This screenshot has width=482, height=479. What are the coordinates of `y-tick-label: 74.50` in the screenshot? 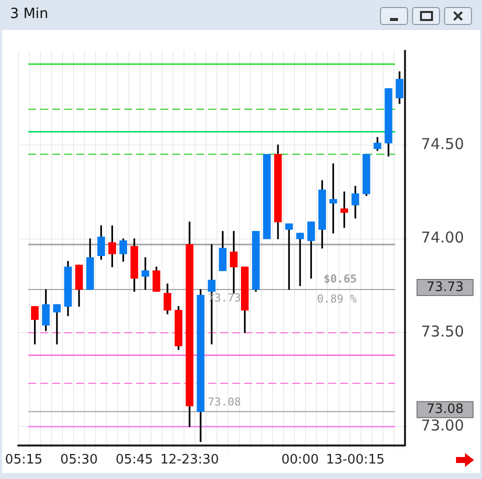 It's located at (442, 143).